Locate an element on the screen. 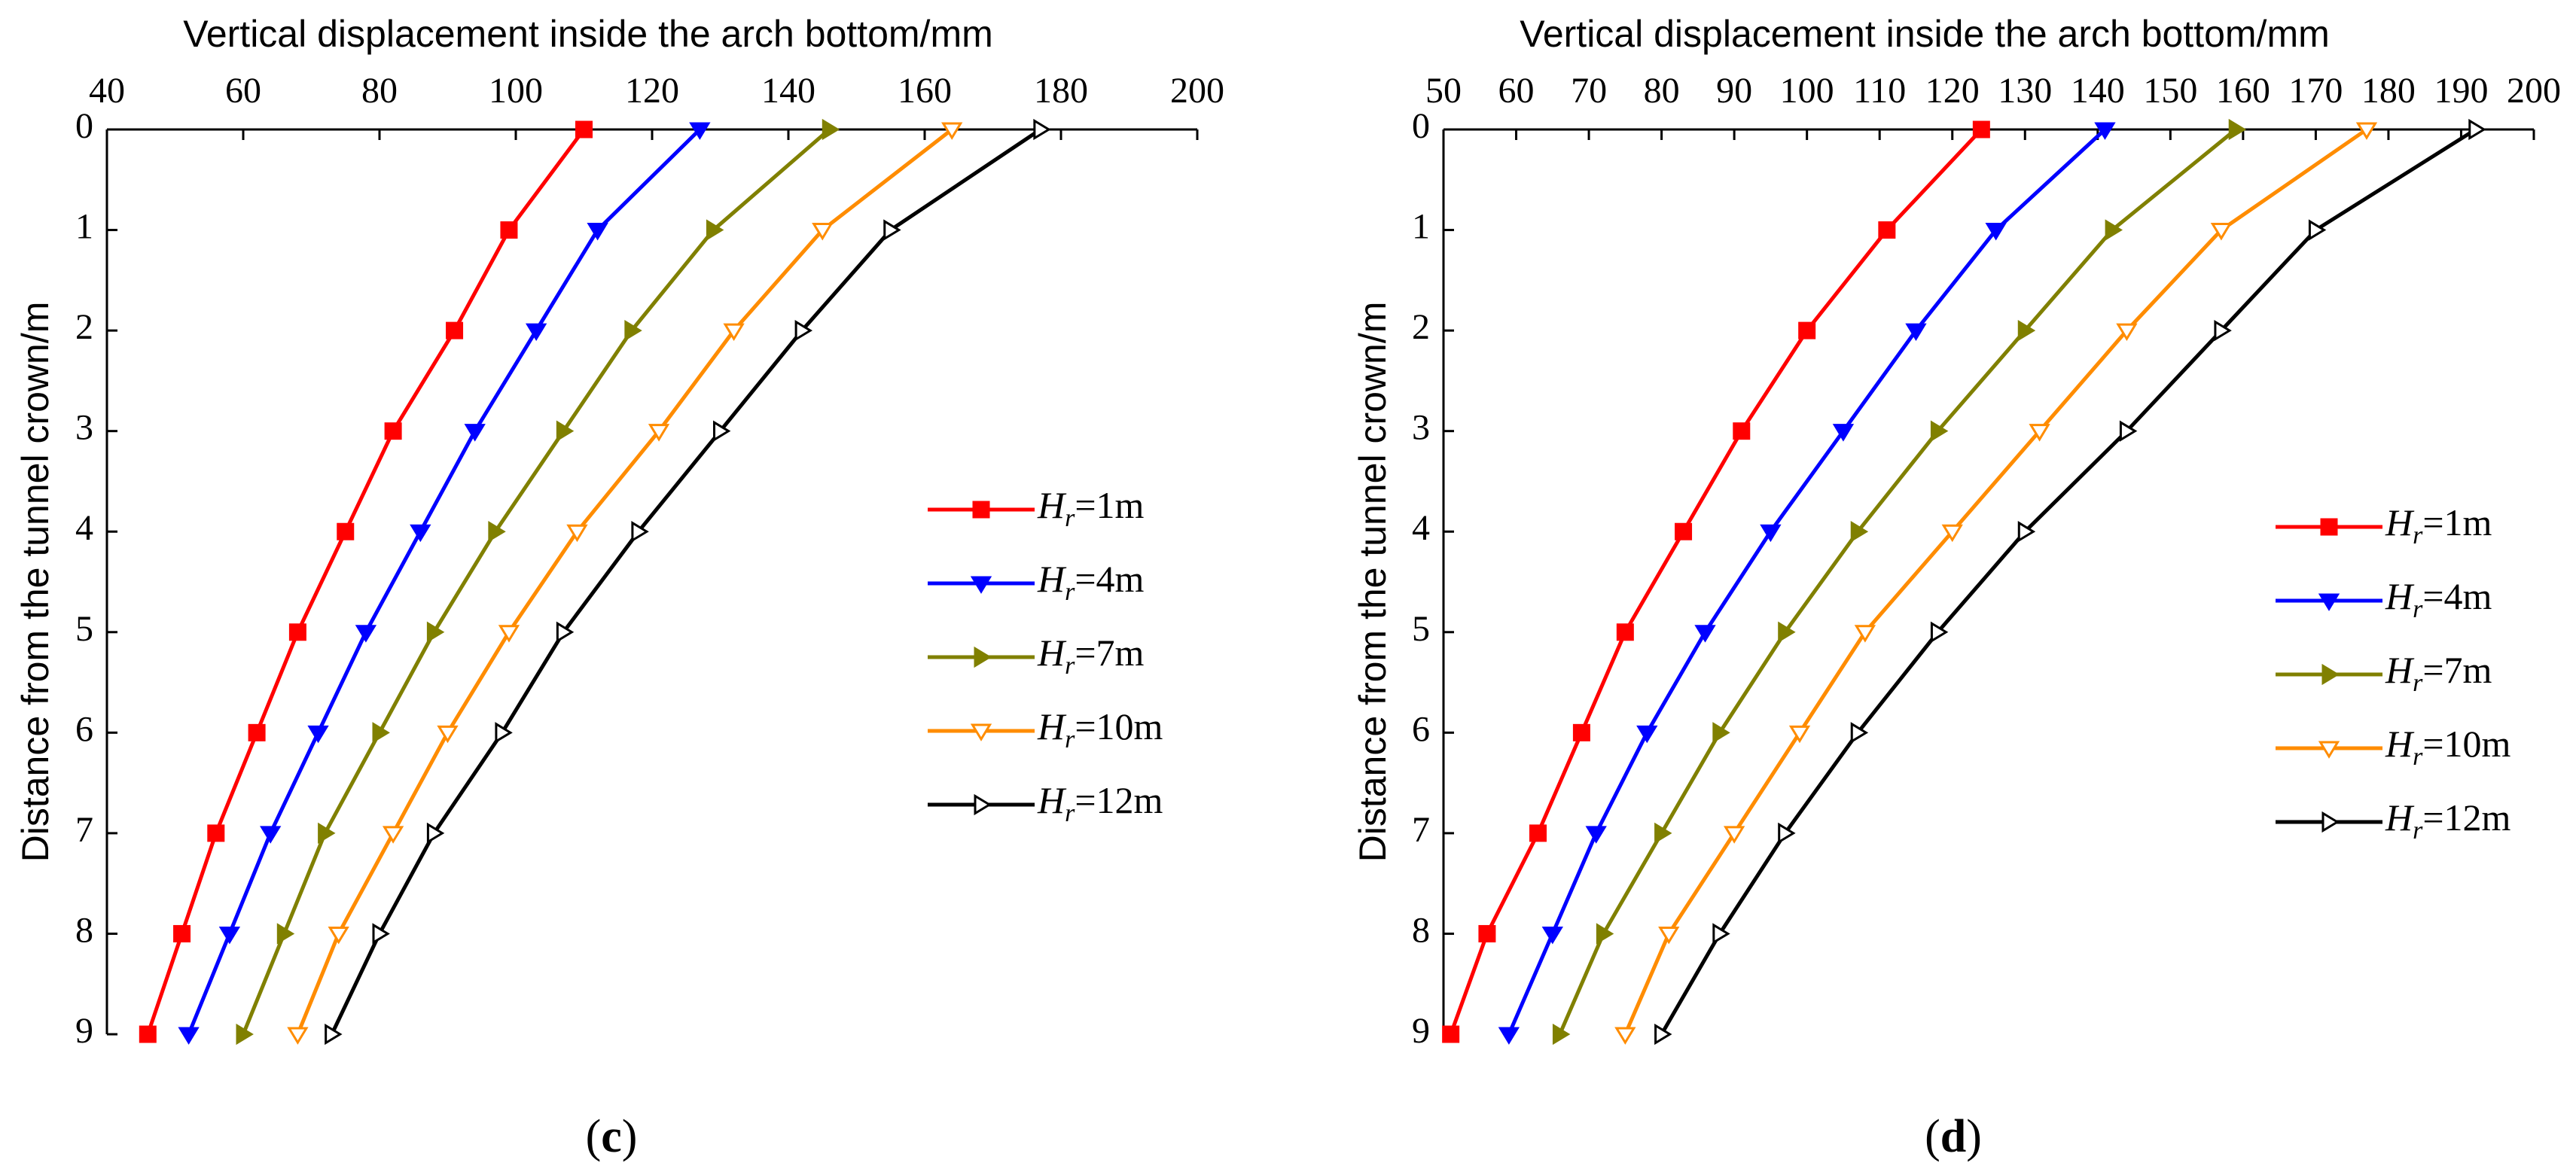 This screenshot has width=2576, height=1172. y-tick-label: 3 is located at coordinates (84, 428).